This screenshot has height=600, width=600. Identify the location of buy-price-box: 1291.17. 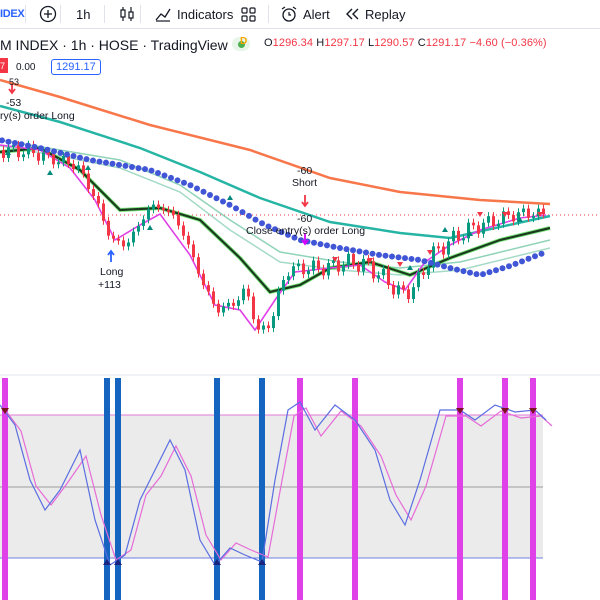
(76, 67).